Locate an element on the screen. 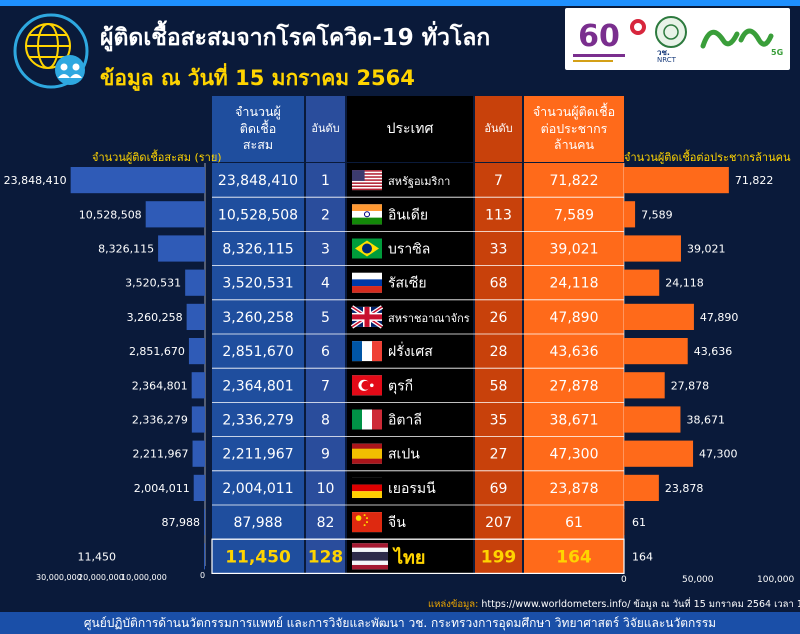  fiveg-label: 5G is located at coordinates (777, 52).